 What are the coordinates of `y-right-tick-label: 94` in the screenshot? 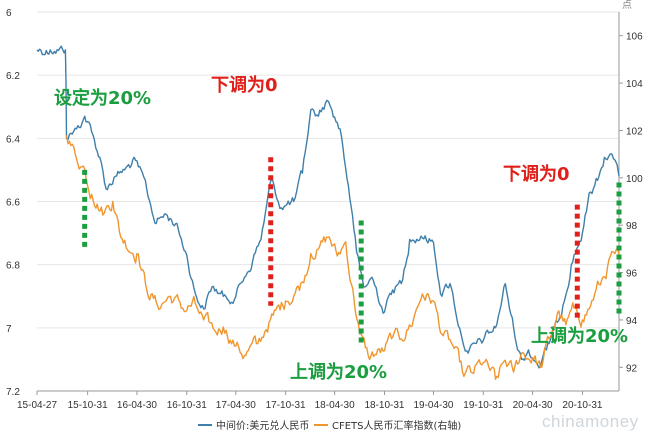 It's located at (632, 321).